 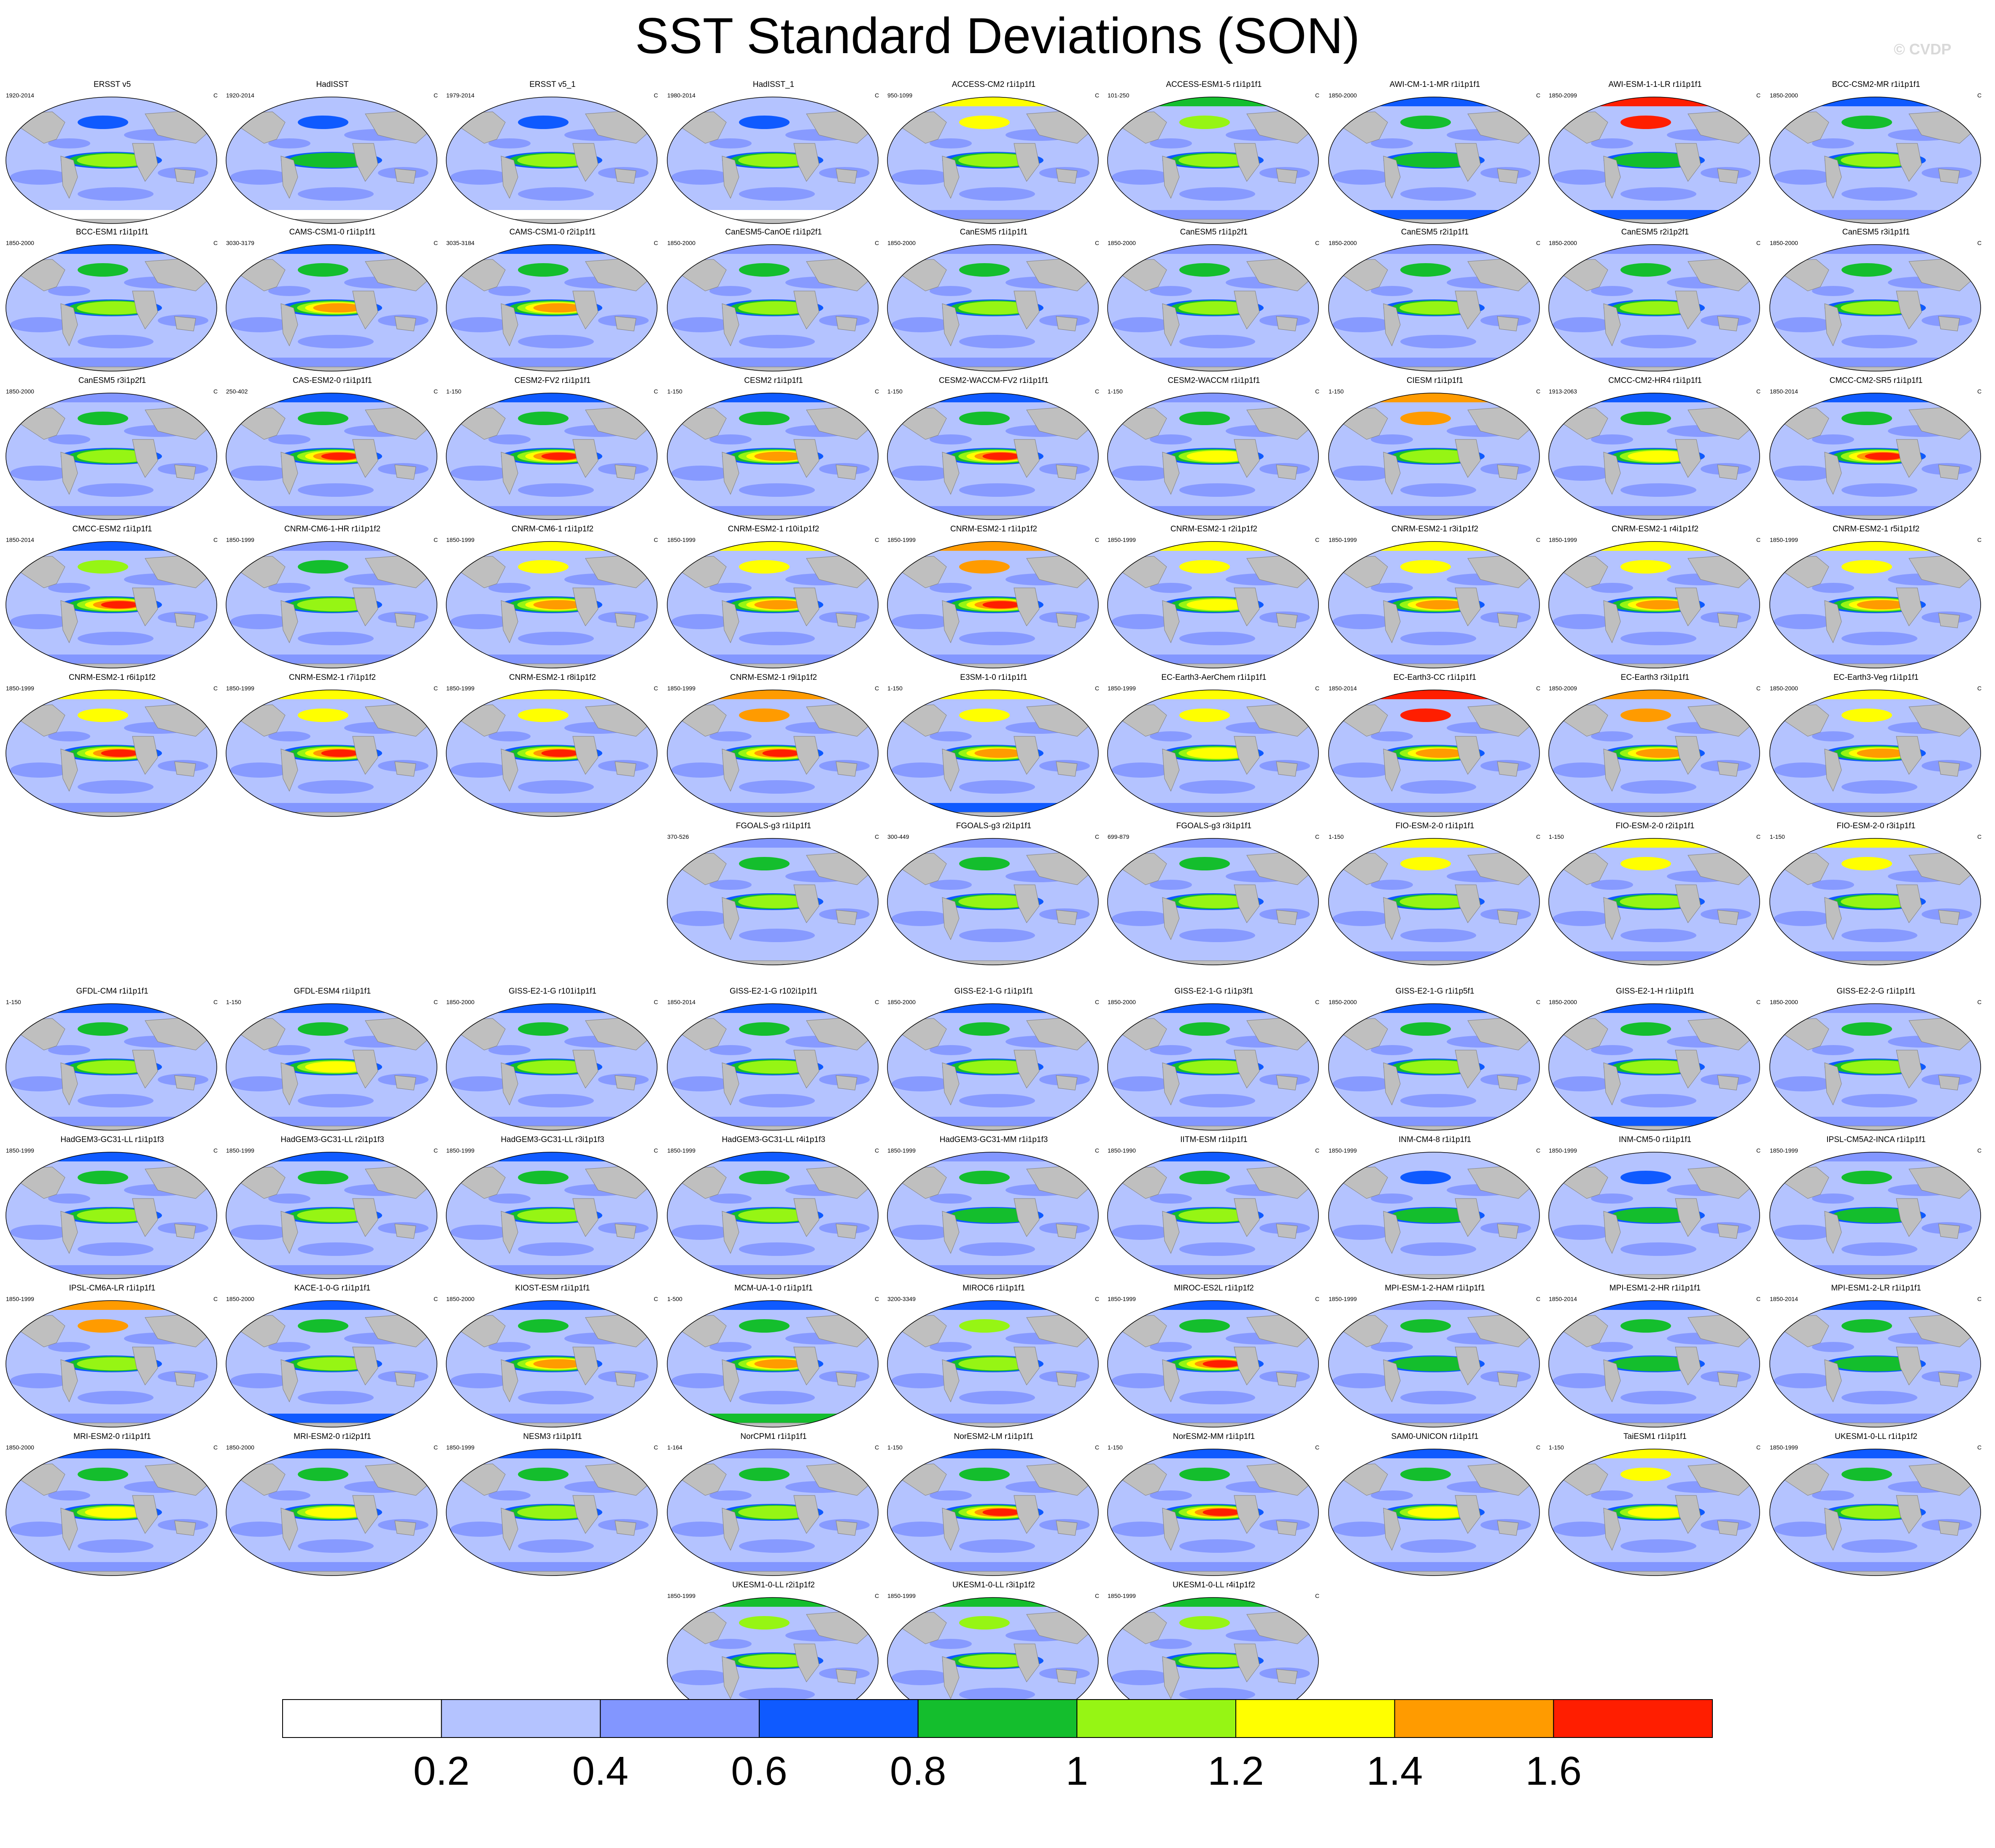 What do you see at coordinates (774, 1505) in the screenshot?
I see `map-panel: NorCPM1 r1i1p1f1 1-164 C` at bounding box center [774, 1505].